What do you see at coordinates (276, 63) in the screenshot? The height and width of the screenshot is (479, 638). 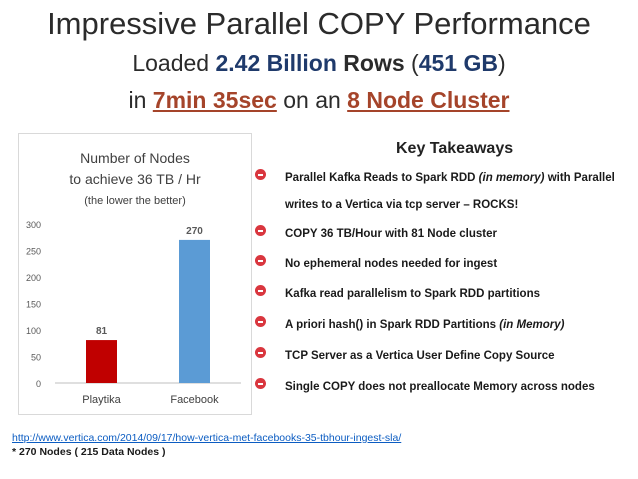 I see `rows-count: 2.42 Billion` at bounding box center [276, 63].